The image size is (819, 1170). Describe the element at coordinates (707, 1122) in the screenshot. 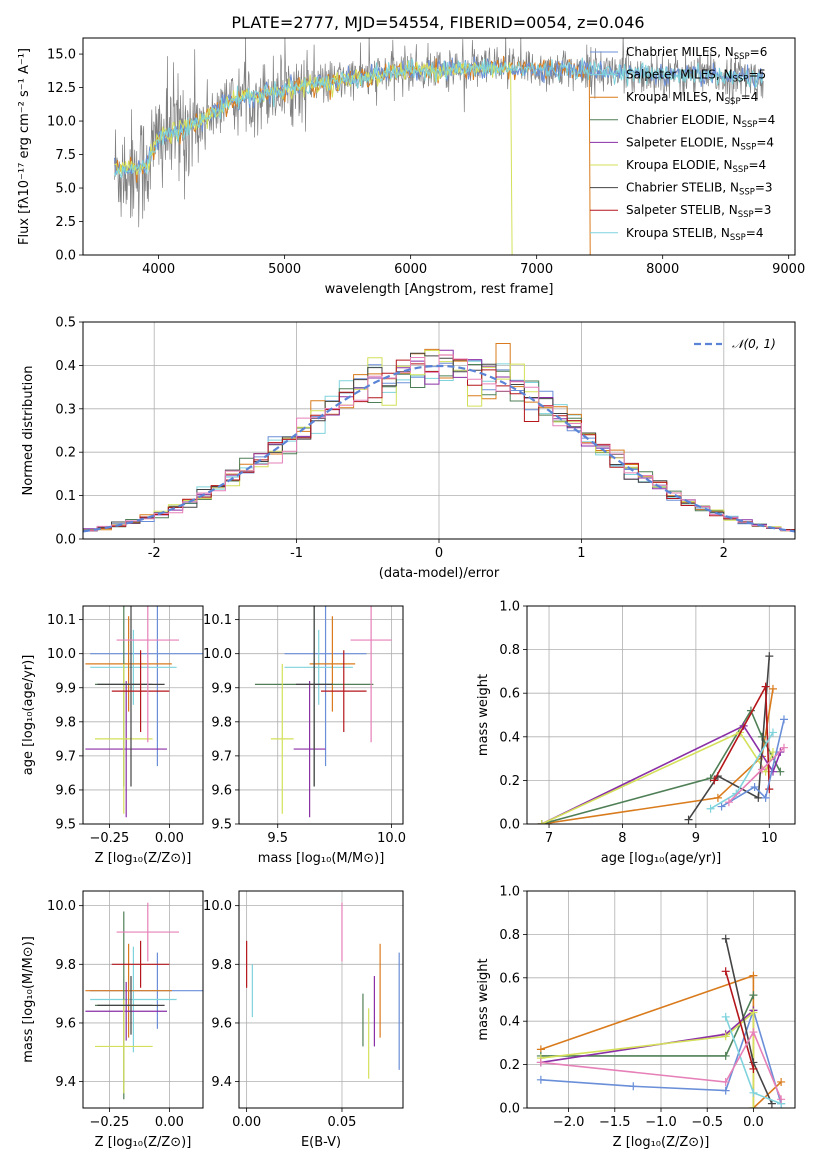

I see `x-tick-label: −0.5` at that location.